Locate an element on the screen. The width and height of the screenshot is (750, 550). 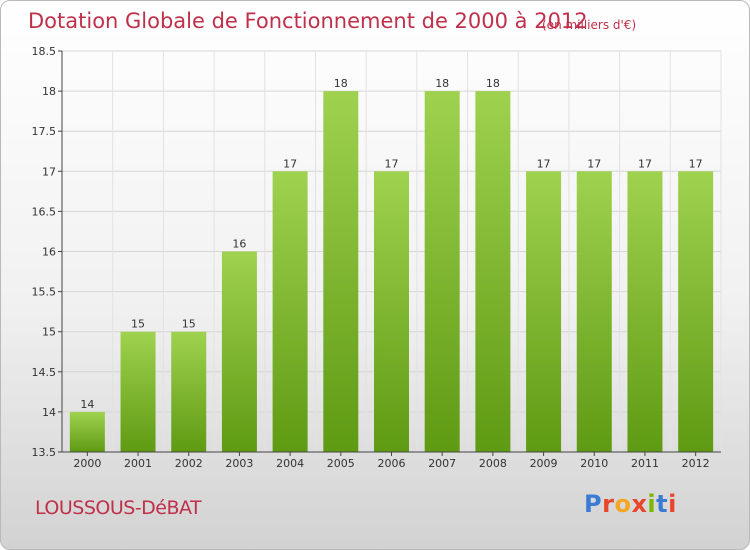
brand-letter: t is located at coordinates (662, 504).